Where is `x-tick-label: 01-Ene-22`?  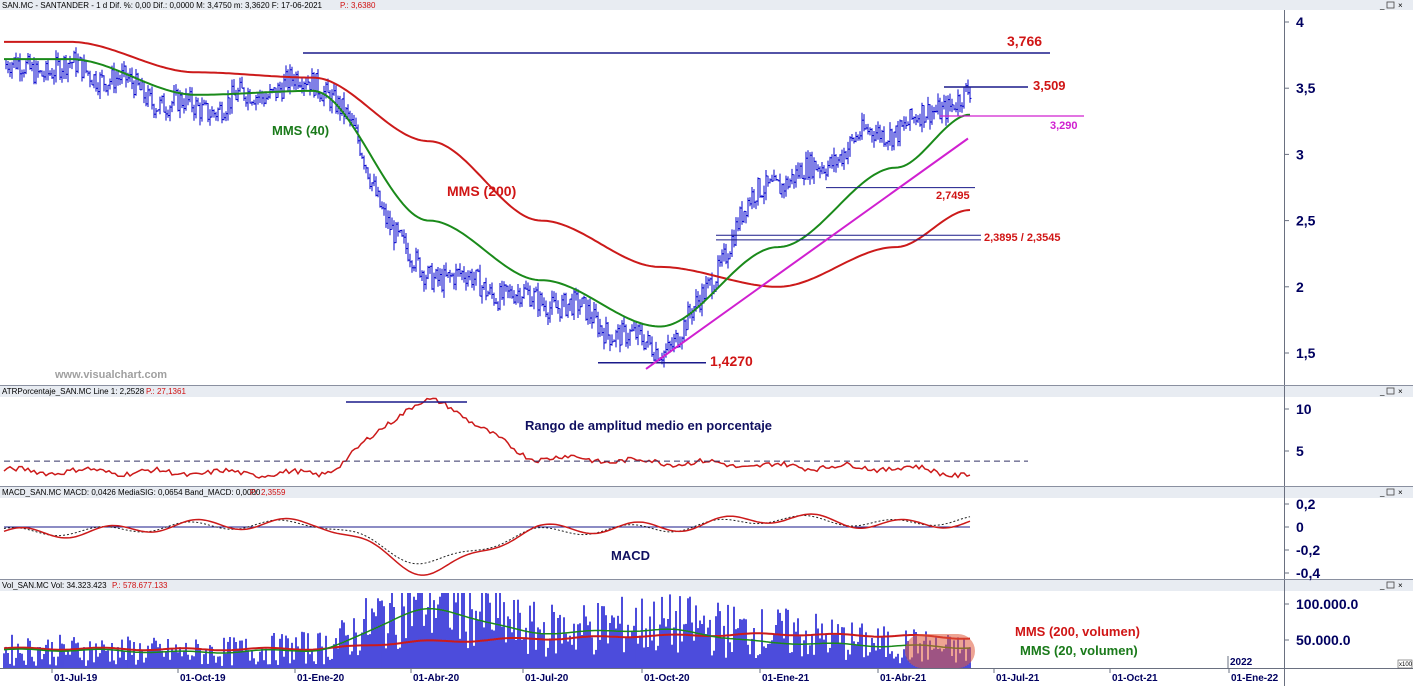
x-tick-label: 01-Ene-22 is located at coordinates (1255, 678).